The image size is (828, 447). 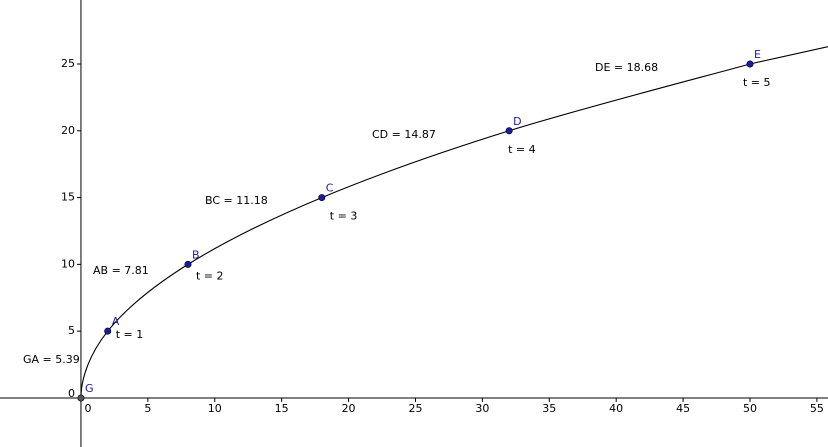 I want to click on x-tick-label: 20, so click(x=349, y=408).